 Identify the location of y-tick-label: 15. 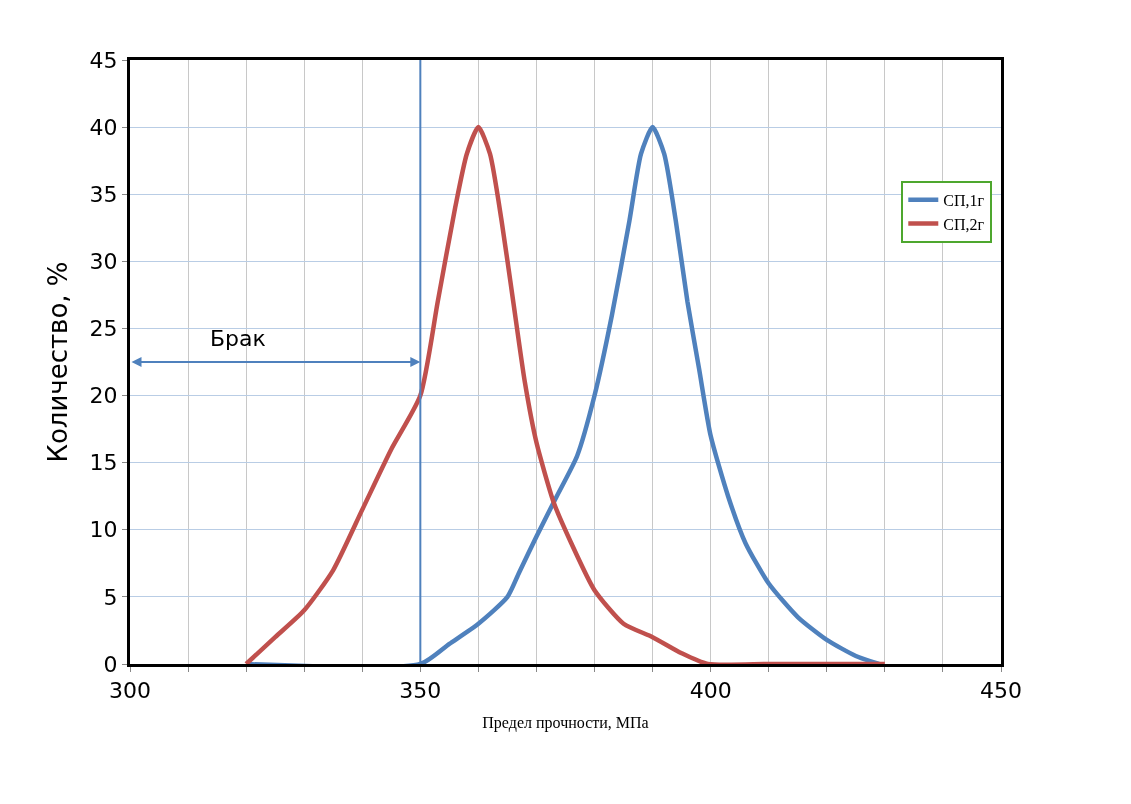
(103, 463).